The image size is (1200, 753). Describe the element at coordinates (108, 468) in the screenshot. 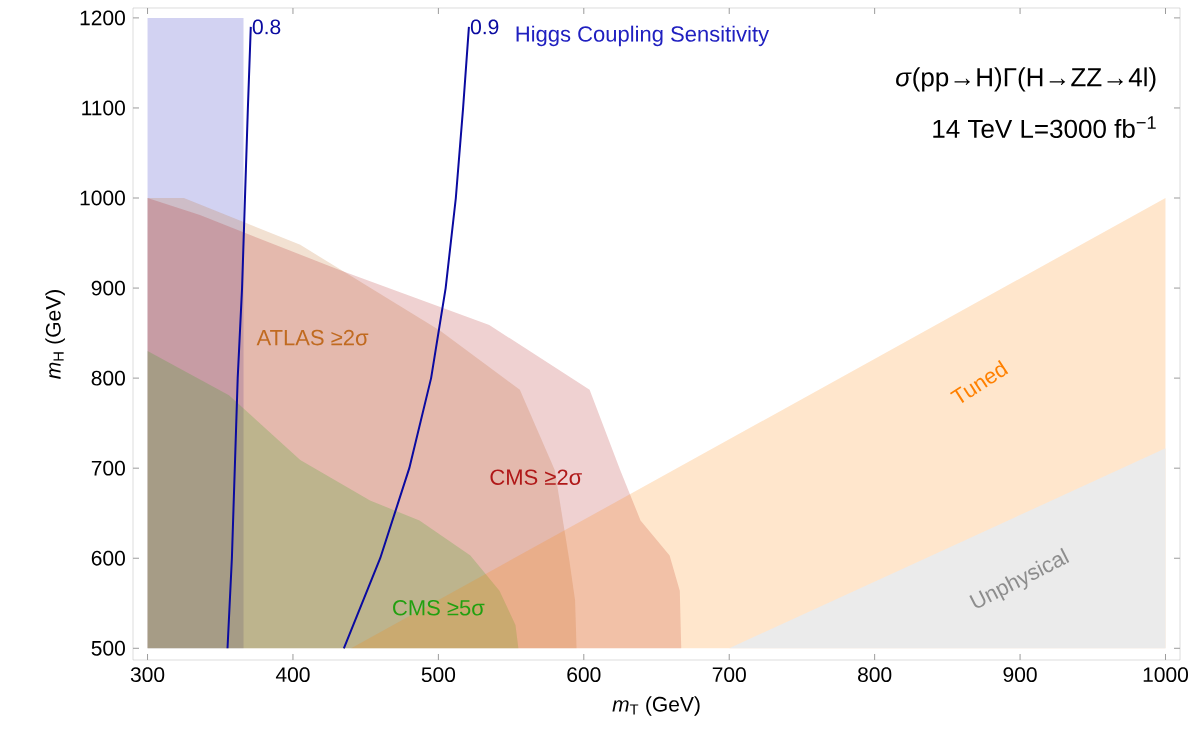

I see `y-tick-label: 700` at that location.